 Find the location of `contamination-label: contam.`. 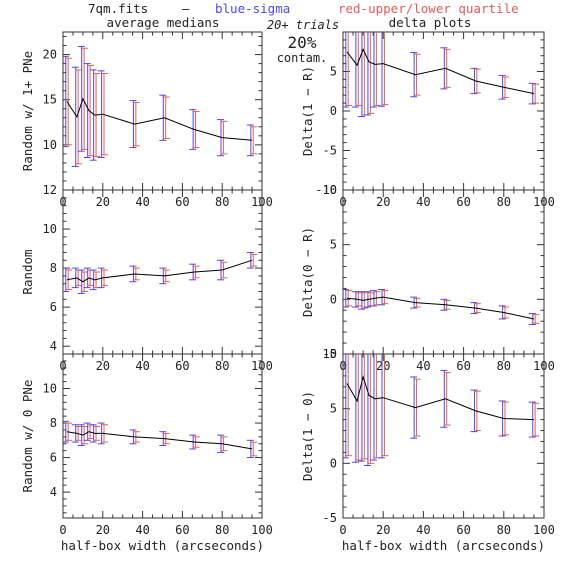

contamination-label: contam. is located at coordinates (302, 58).